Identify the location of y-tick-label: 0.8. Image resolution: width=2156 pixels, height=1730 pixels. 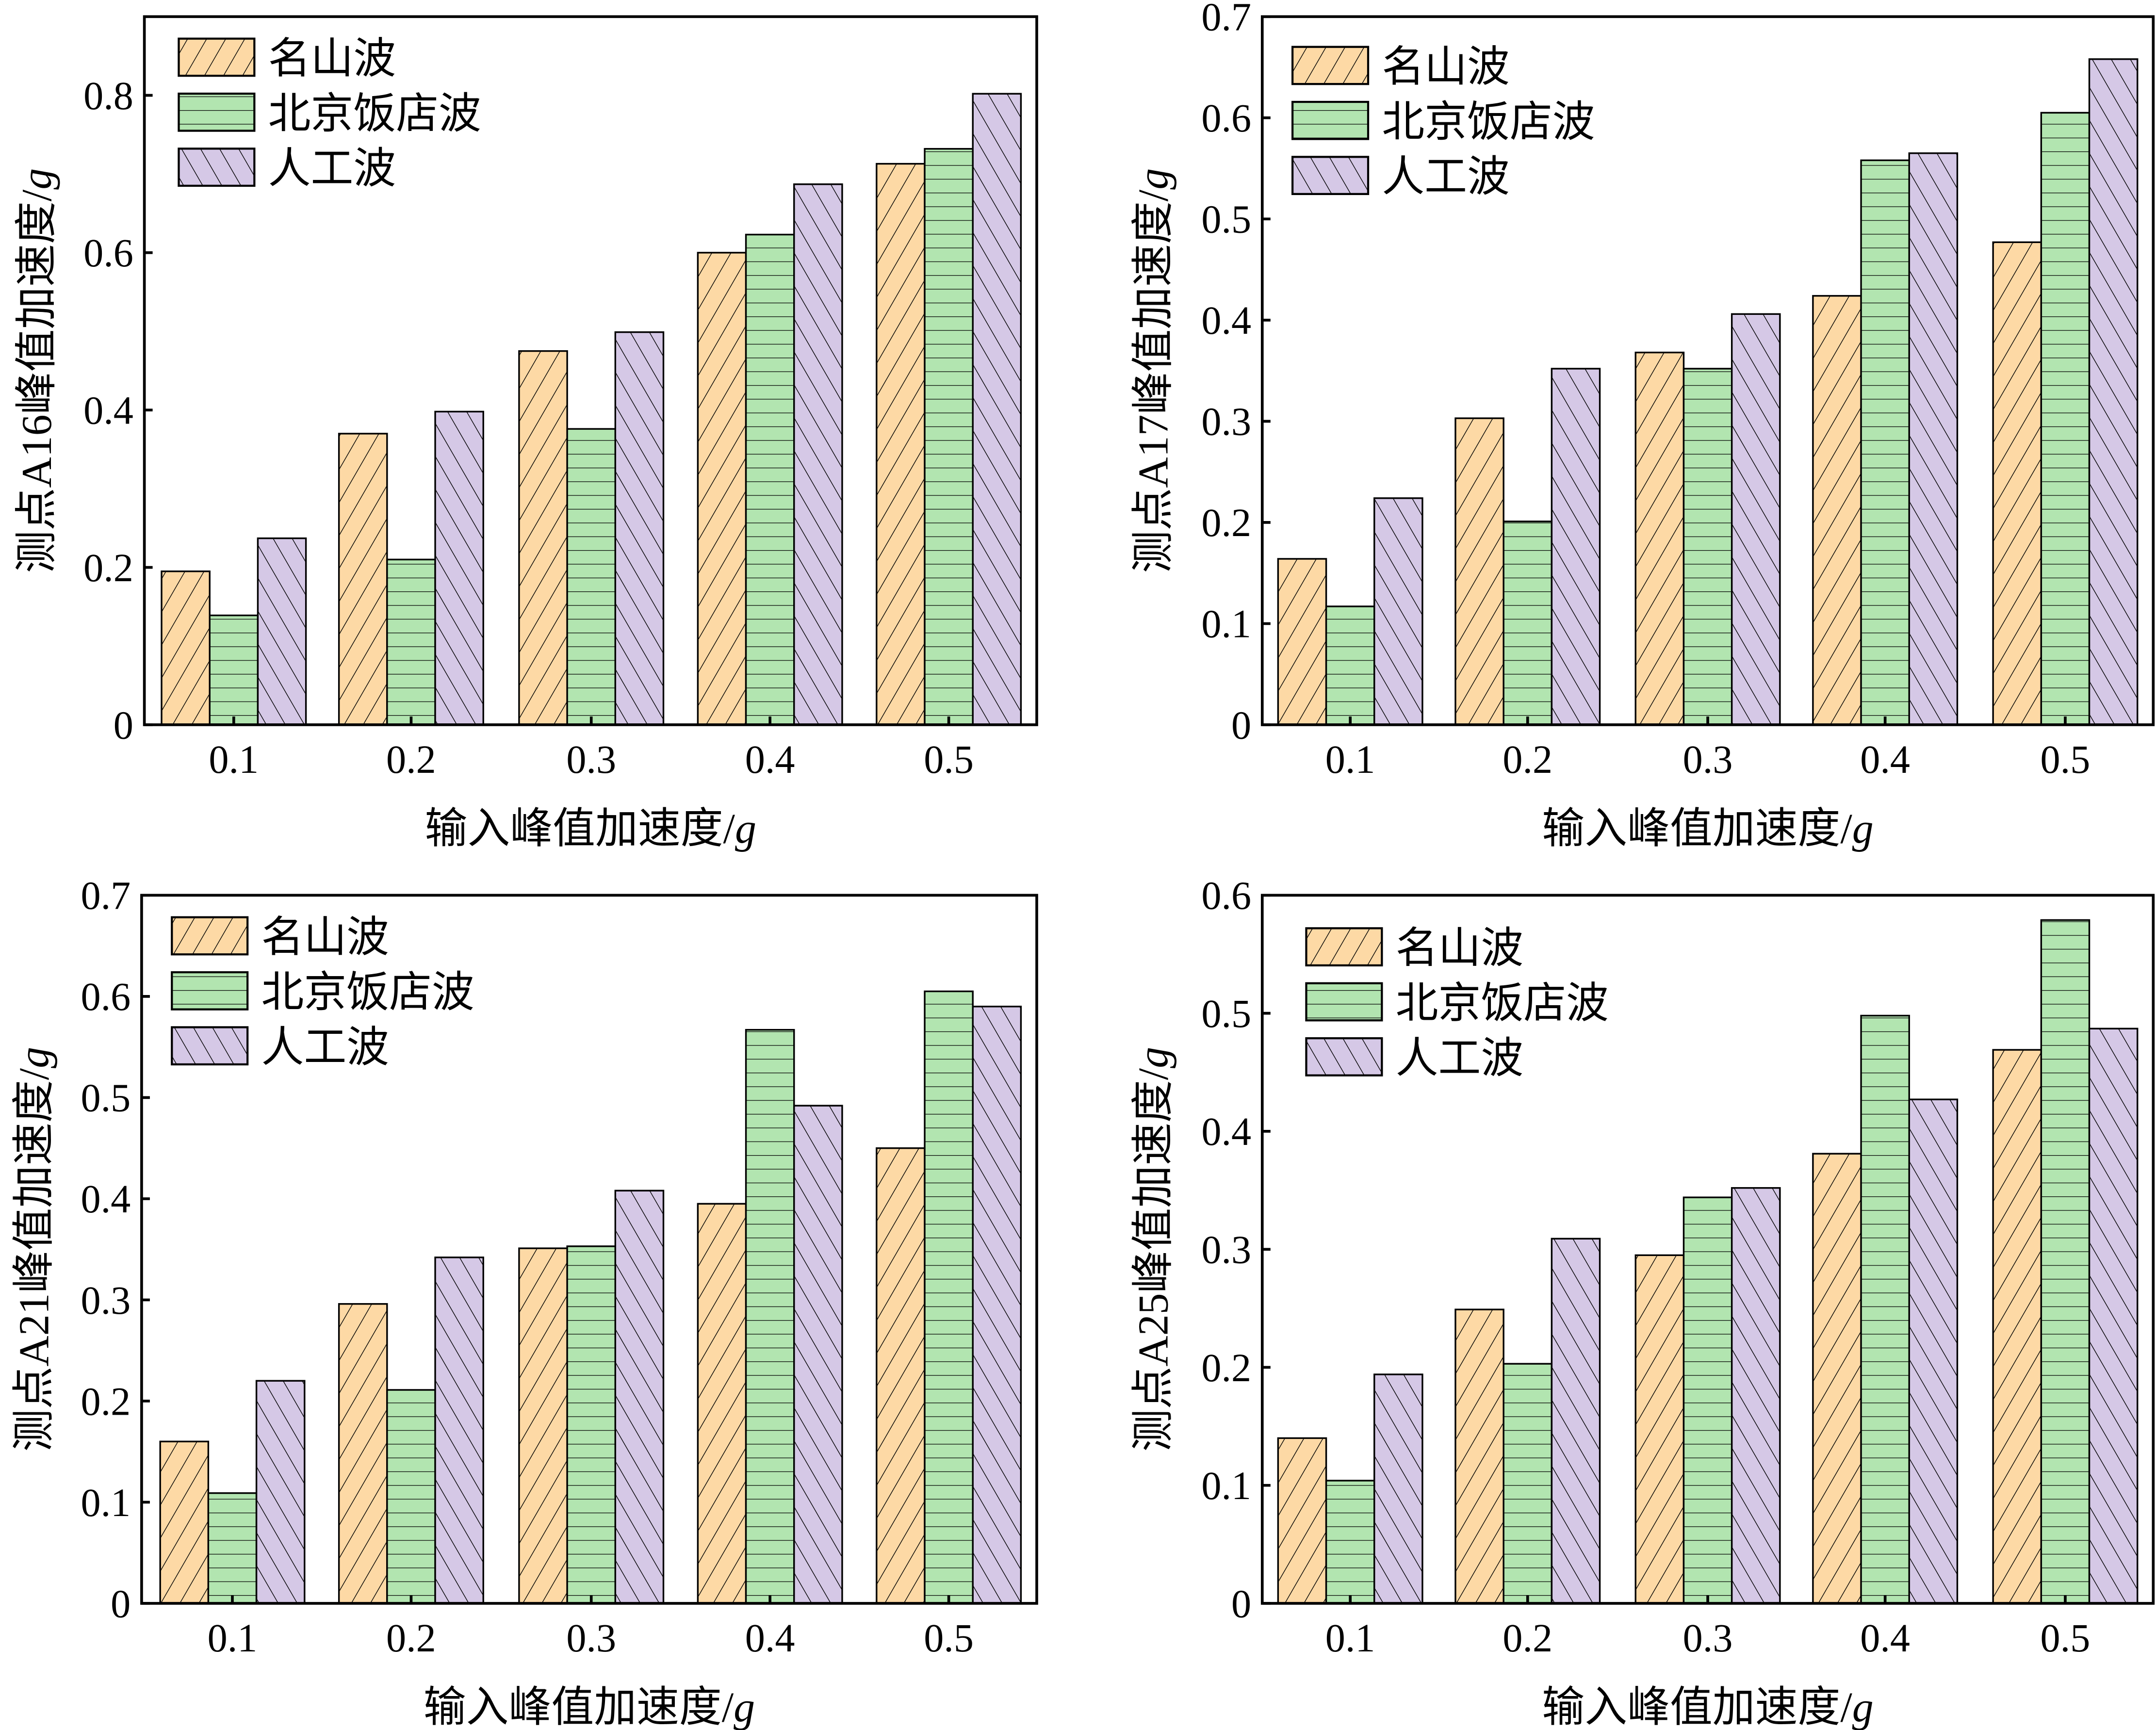
(108, 96).